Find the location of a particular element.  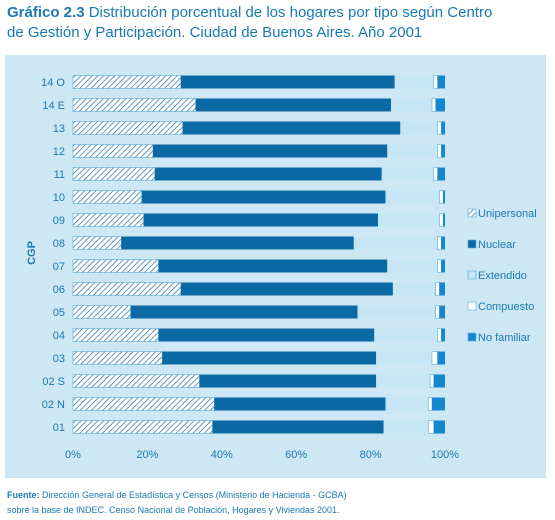

legend-swatch-unipersonal is located at coordinates (472, 213).